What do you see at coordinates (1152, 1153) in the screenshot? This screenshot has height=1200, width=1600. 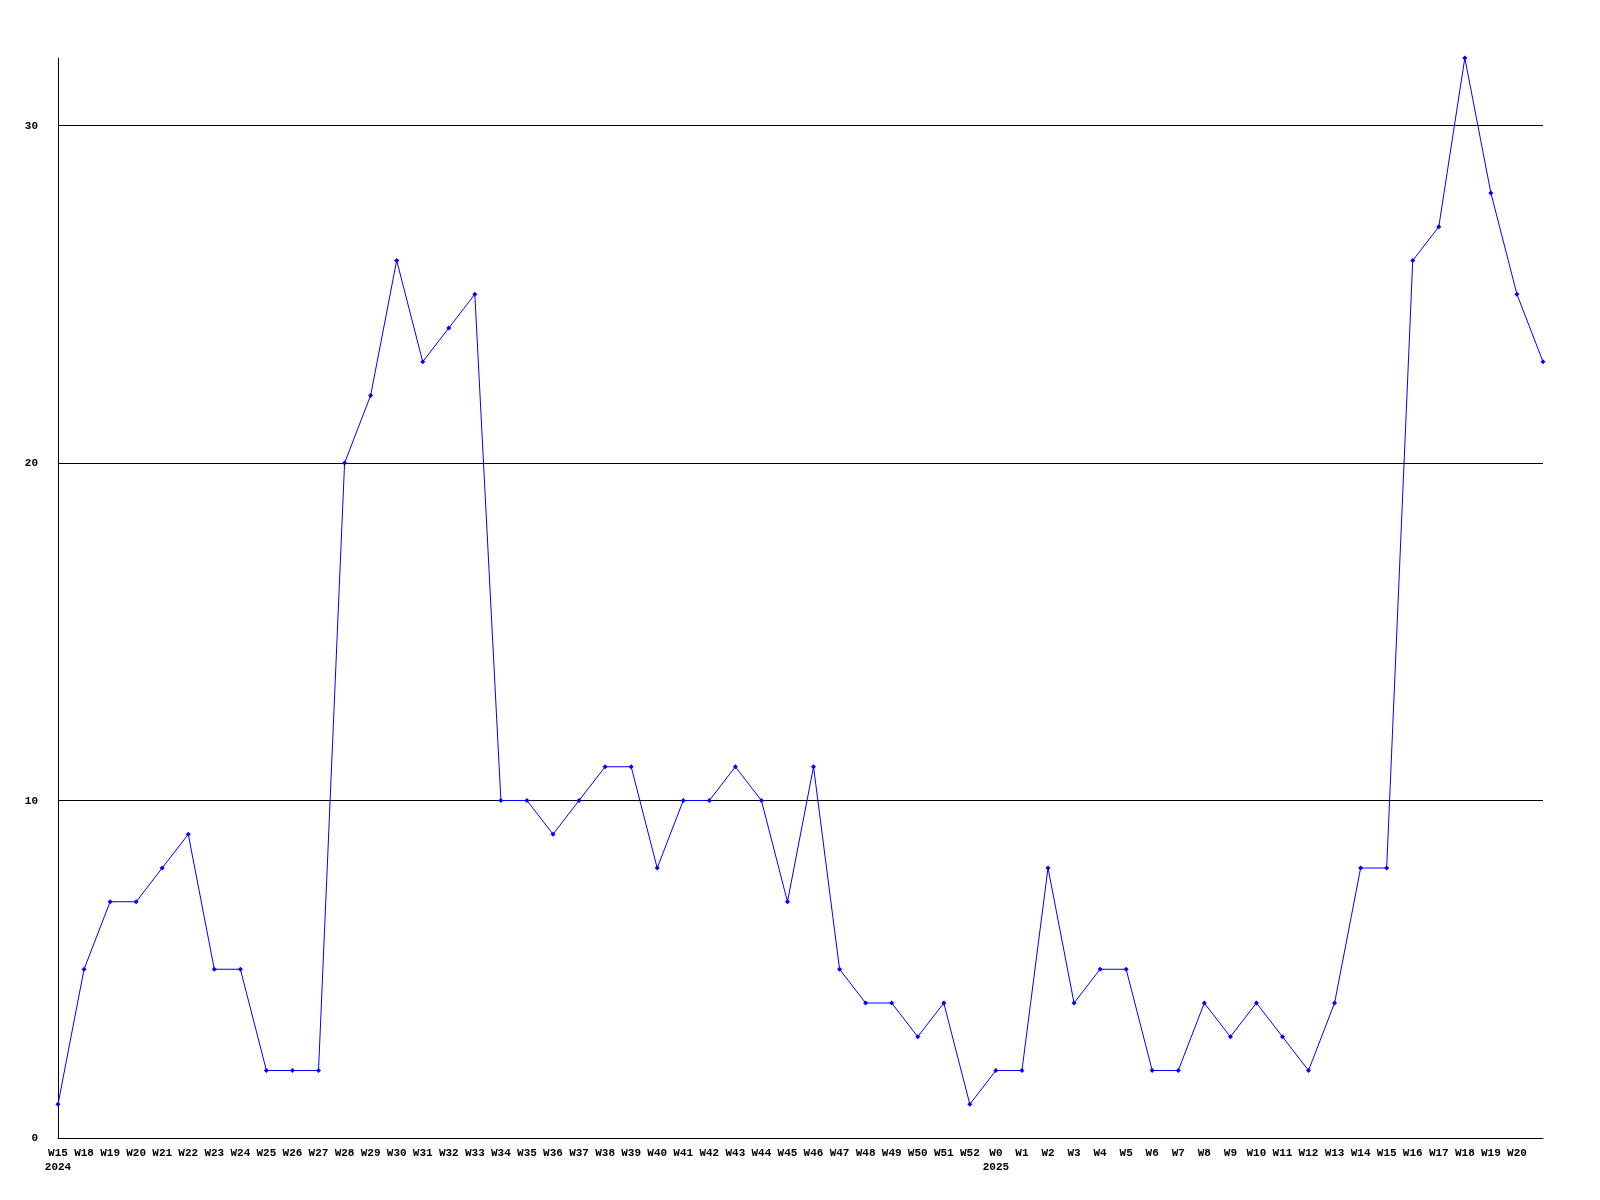 I see `x-tick-label: W6` at bounding box center [1152, 1153].